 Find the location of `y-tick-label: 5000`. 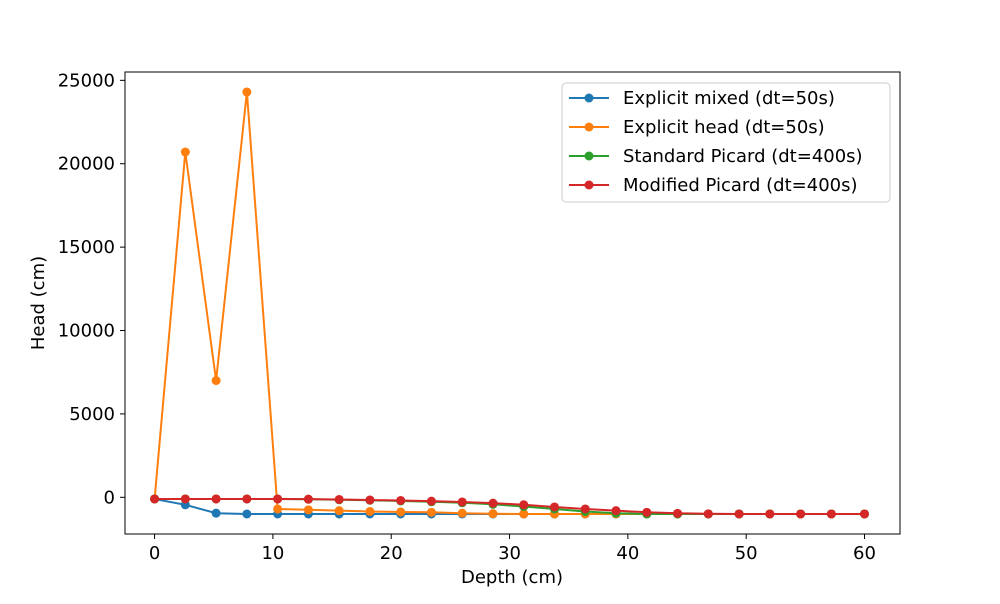

y-tick-label: 5000 is located at coordinates (92, 414).